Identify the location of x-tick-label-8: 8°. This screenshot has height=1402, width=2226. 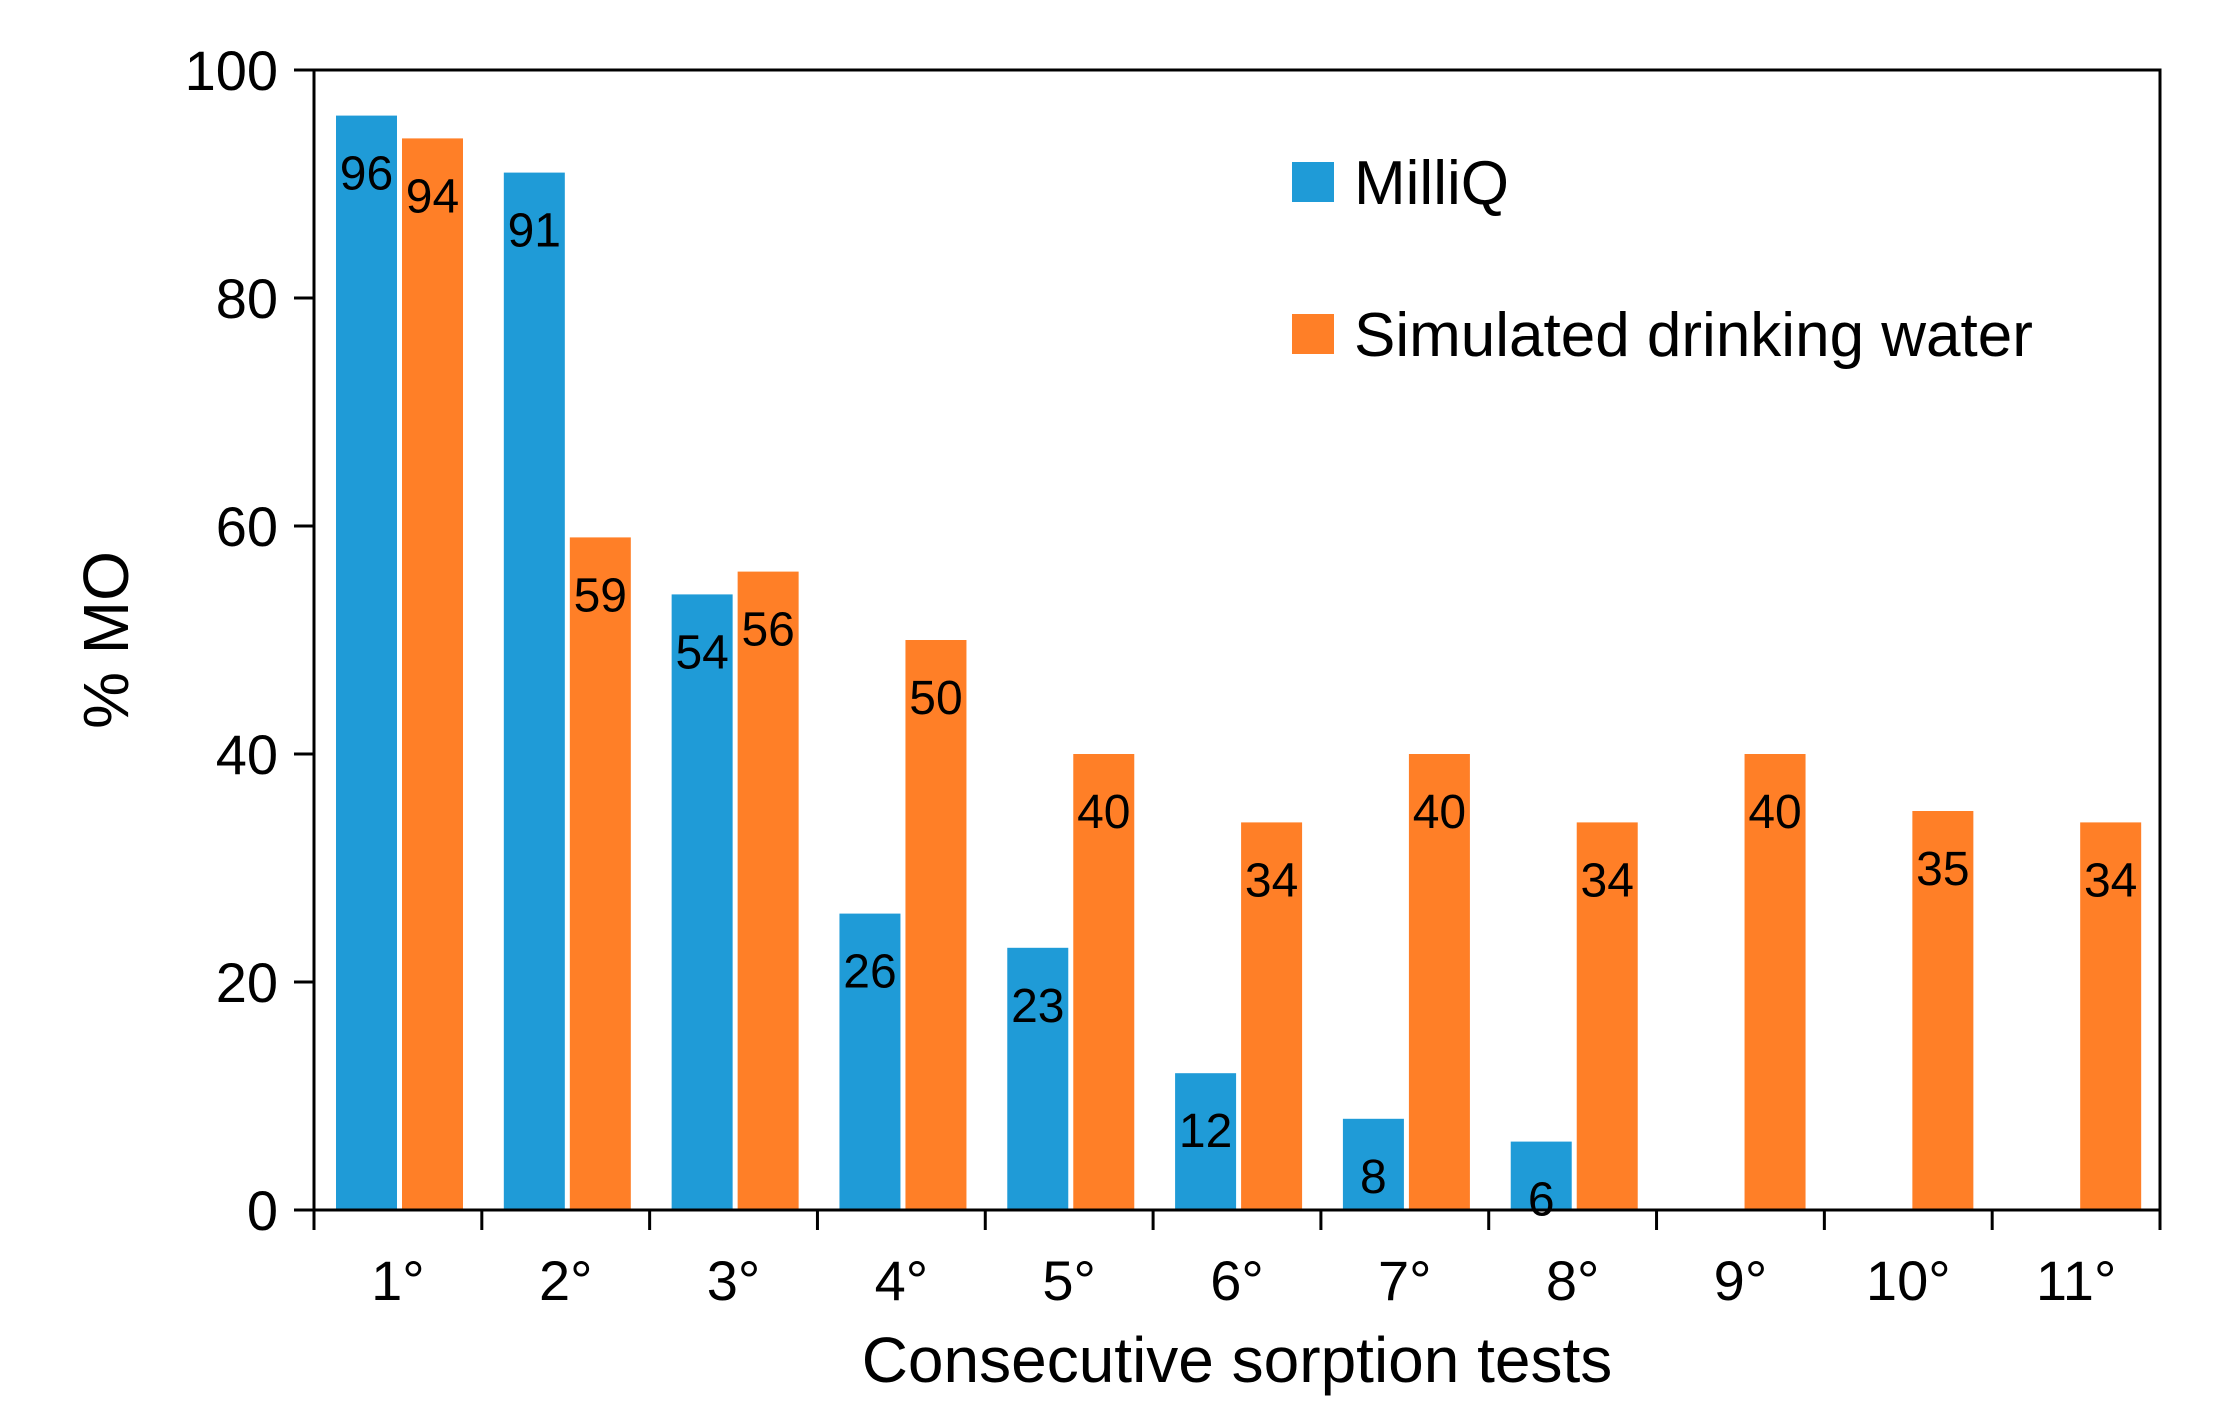
(1573, 1280).